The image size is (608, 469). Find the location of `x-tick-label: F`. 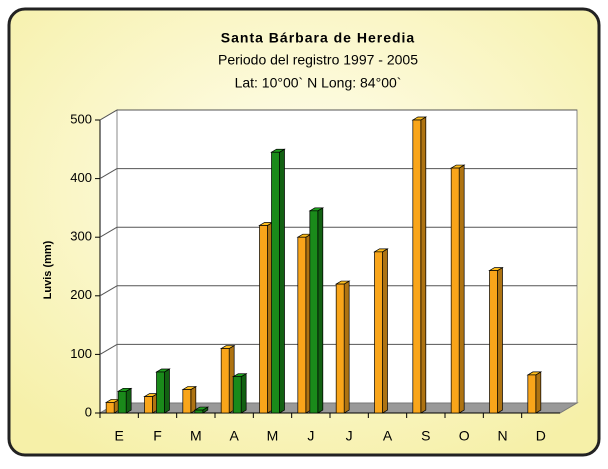

x-tick-label: F is located at coordinates (157, 436).